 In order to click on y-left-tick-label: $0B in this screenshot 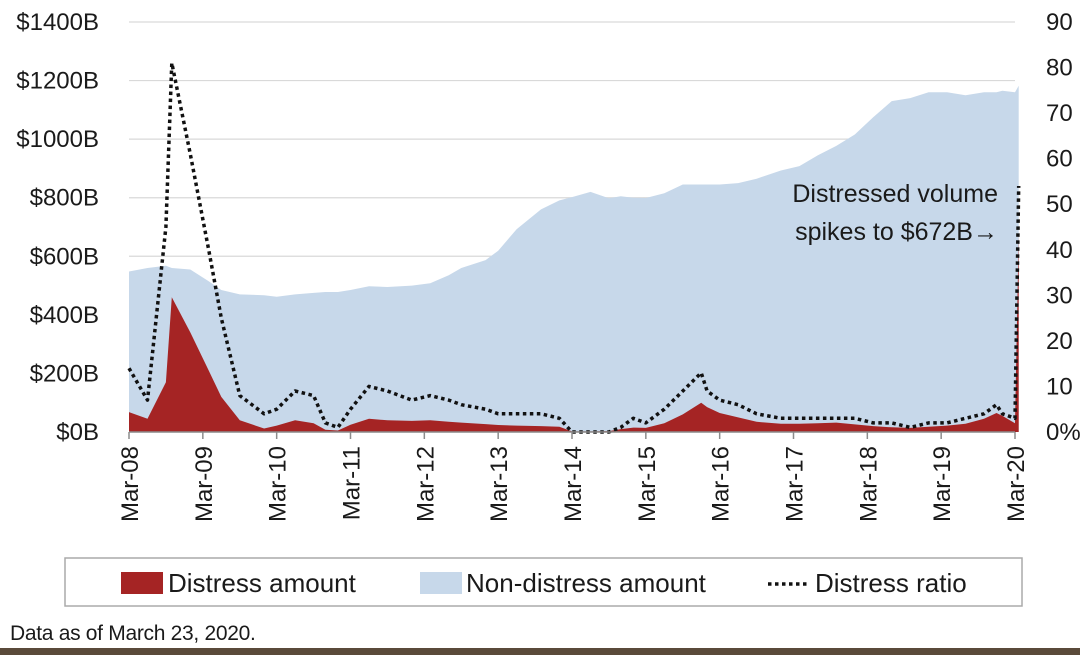, I will do `click(77, 432)`.